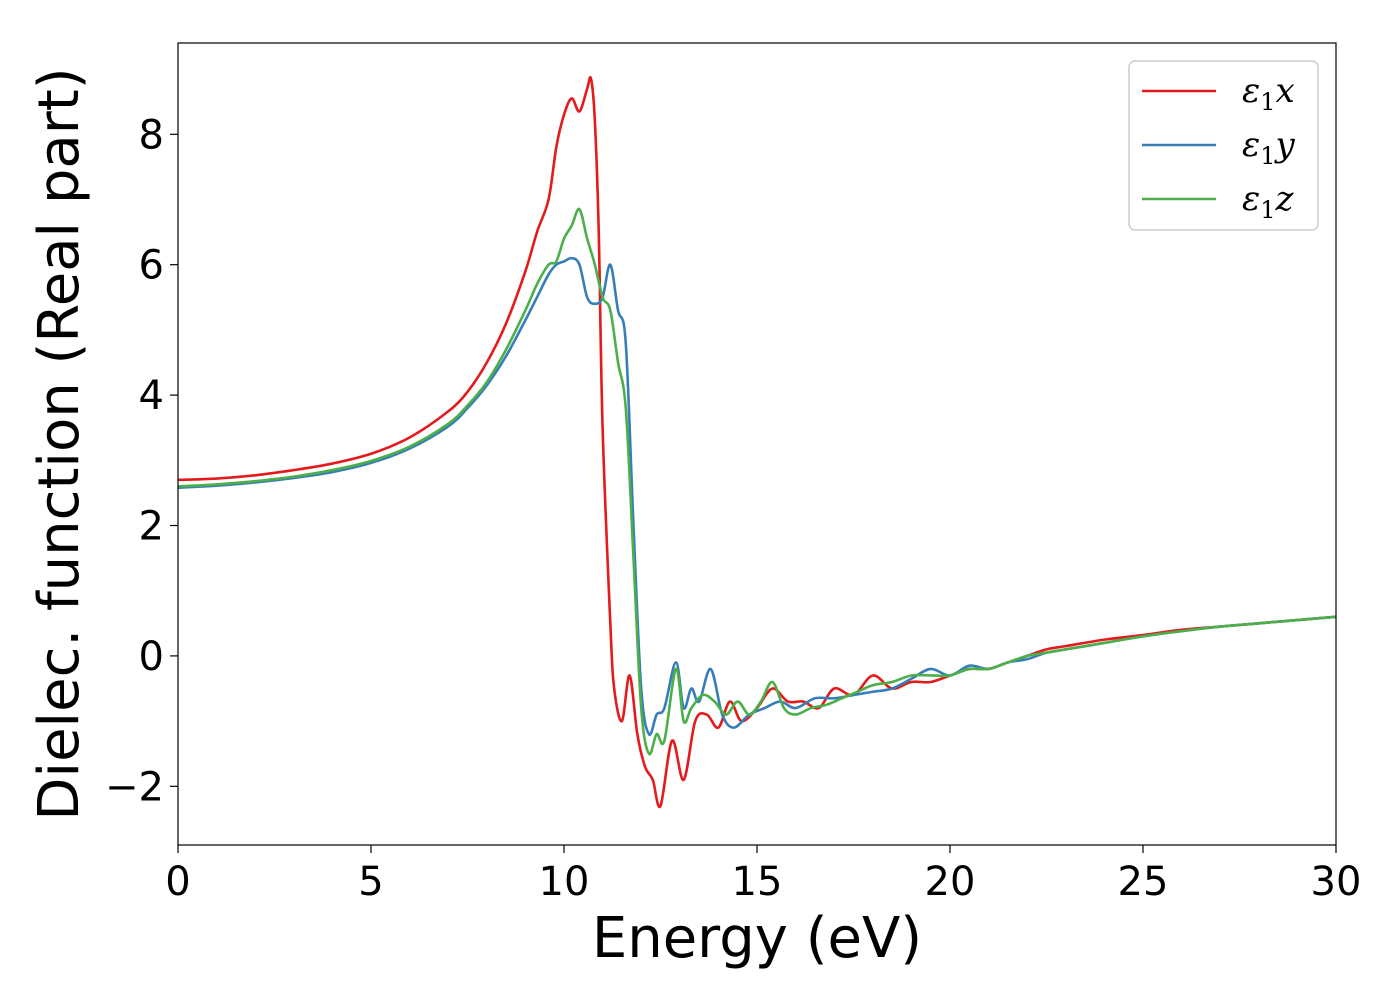 The image size is (1400, 1000). Describe the element at coordinates (141, 461) in the screenshot. I see `y-axis-ticks: −2 0 2 4 6 8` at that location.